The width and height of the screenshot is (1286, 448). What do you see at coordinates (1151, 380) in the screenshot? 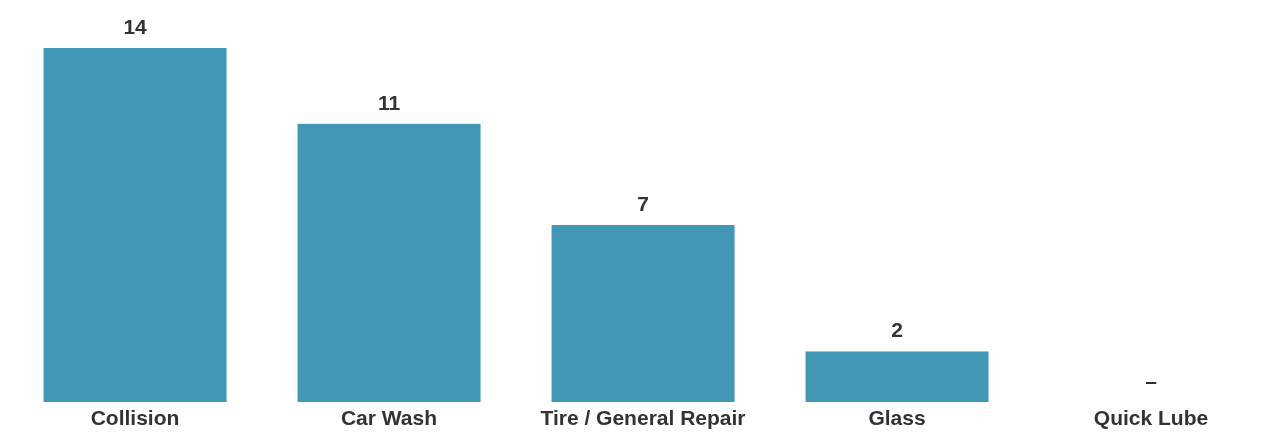
I see `data-label: –` at bounding box center [1151, 380].